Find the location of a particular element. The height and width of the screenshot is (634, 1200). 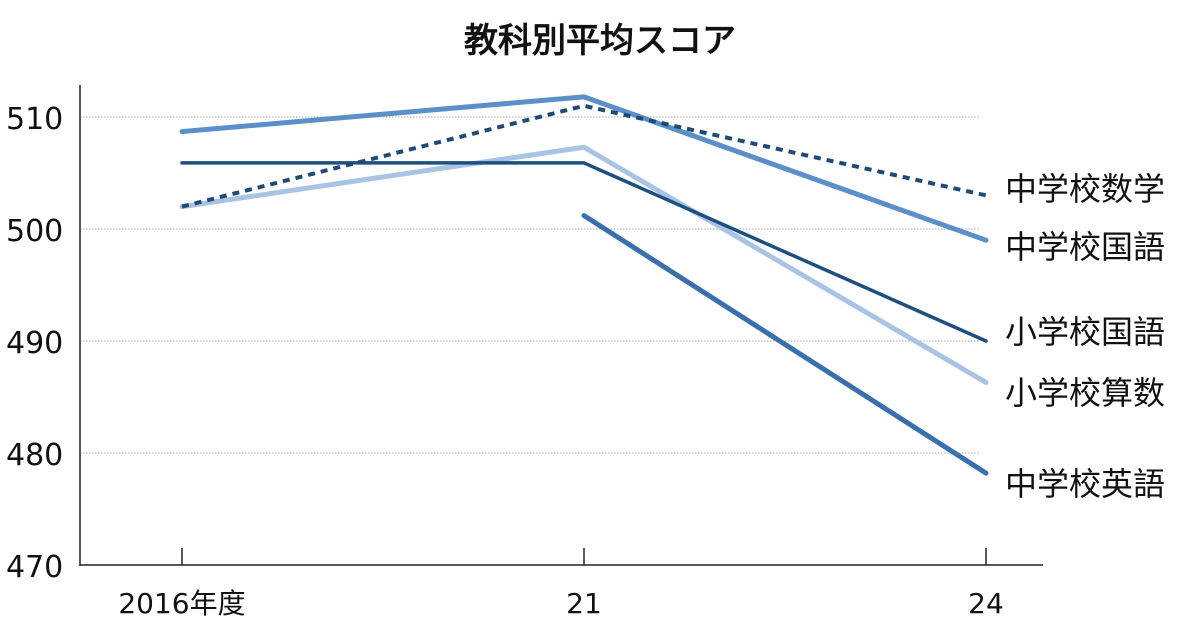

series-label: 中学校国語 is located at coordinates (1085, 247).